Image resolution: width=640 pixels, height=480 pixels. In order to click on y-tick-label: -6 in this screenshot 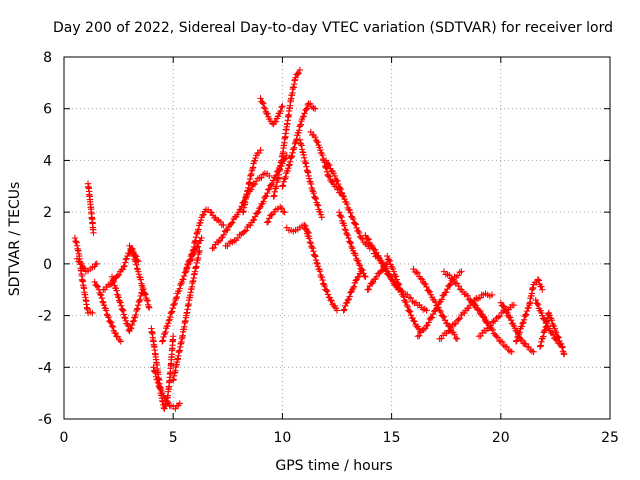, I will do `click(45, 420)`.